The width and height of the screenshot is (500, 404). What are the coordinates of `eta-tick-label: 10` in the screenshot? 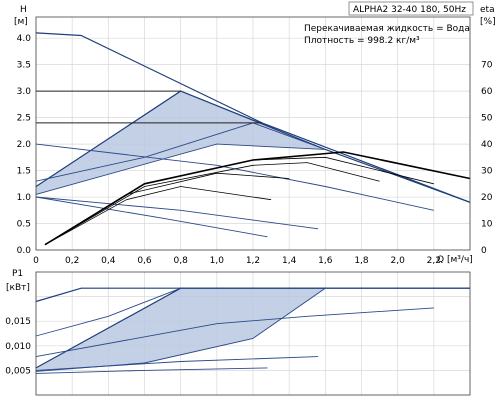 It's located at (487, 225).